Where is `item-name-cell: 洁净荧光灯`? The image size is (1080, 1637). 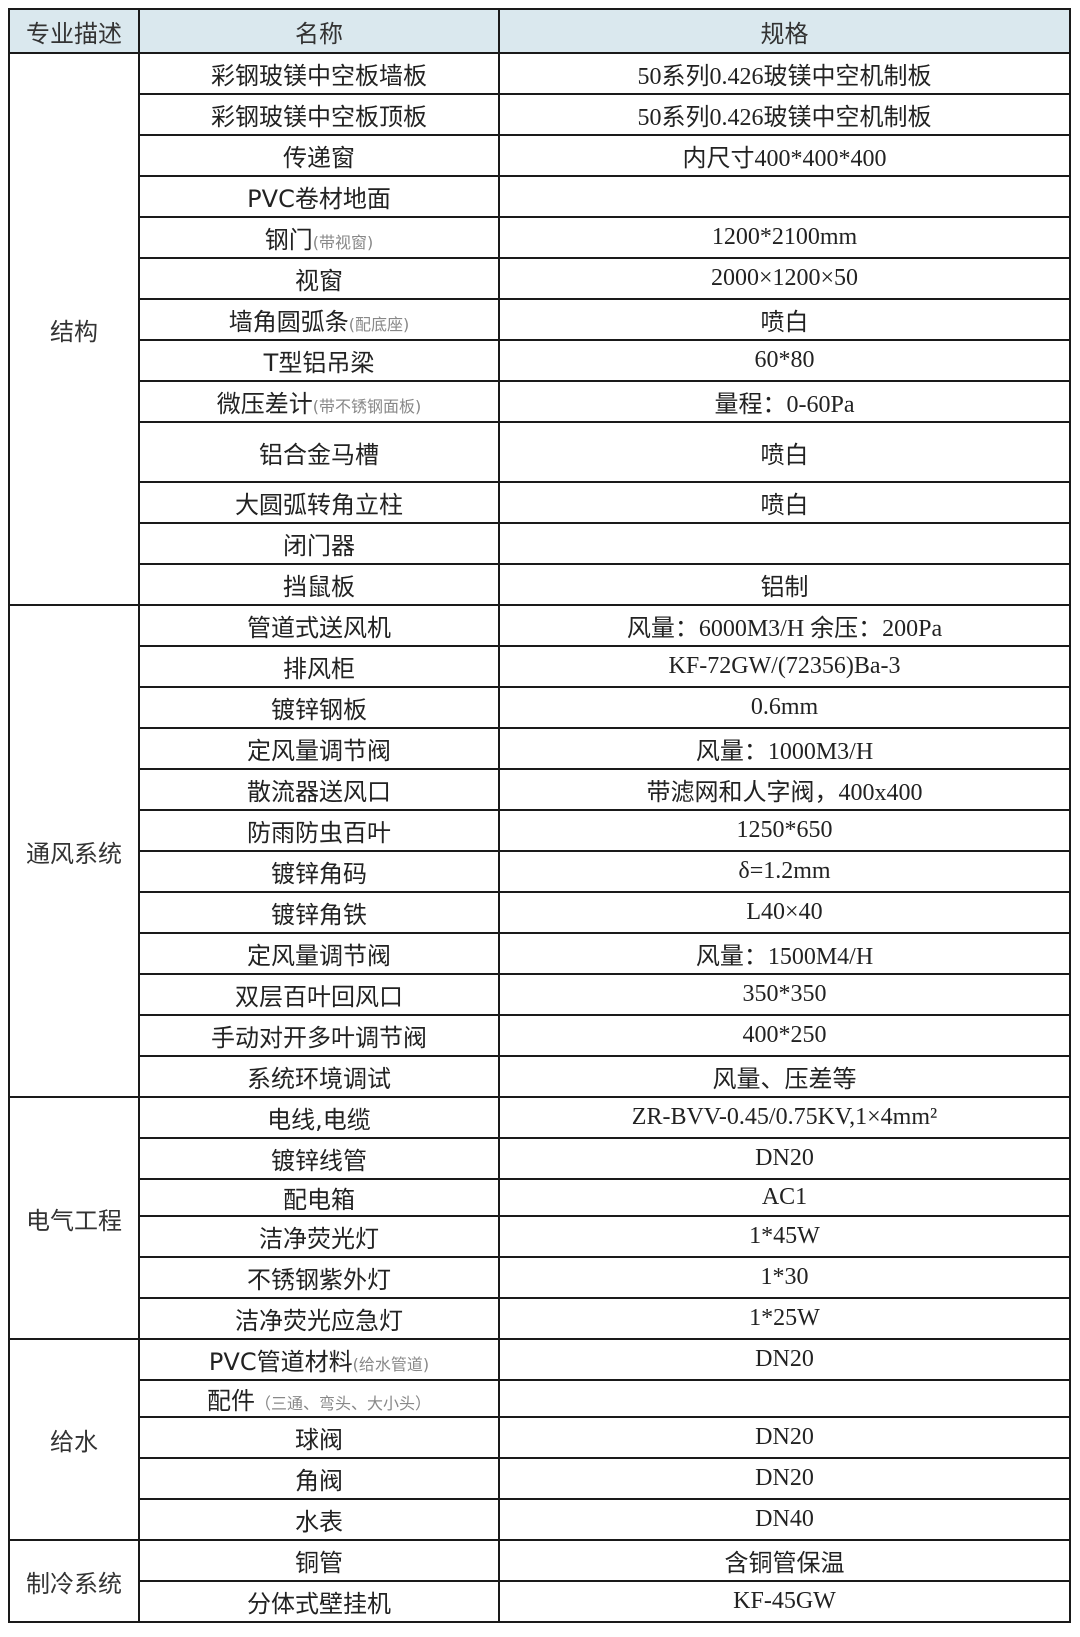
item-name-cell: 洁净荧光灯 is located at coordinates (319, 1236).